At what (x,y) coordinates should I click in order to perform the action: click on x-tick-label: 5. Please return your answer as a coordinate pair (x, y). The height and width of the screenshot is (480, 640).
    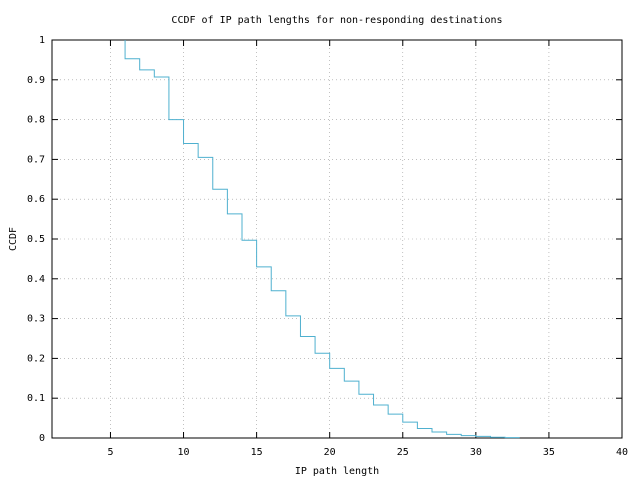
    Looking at the image, I should click on (110, 452).